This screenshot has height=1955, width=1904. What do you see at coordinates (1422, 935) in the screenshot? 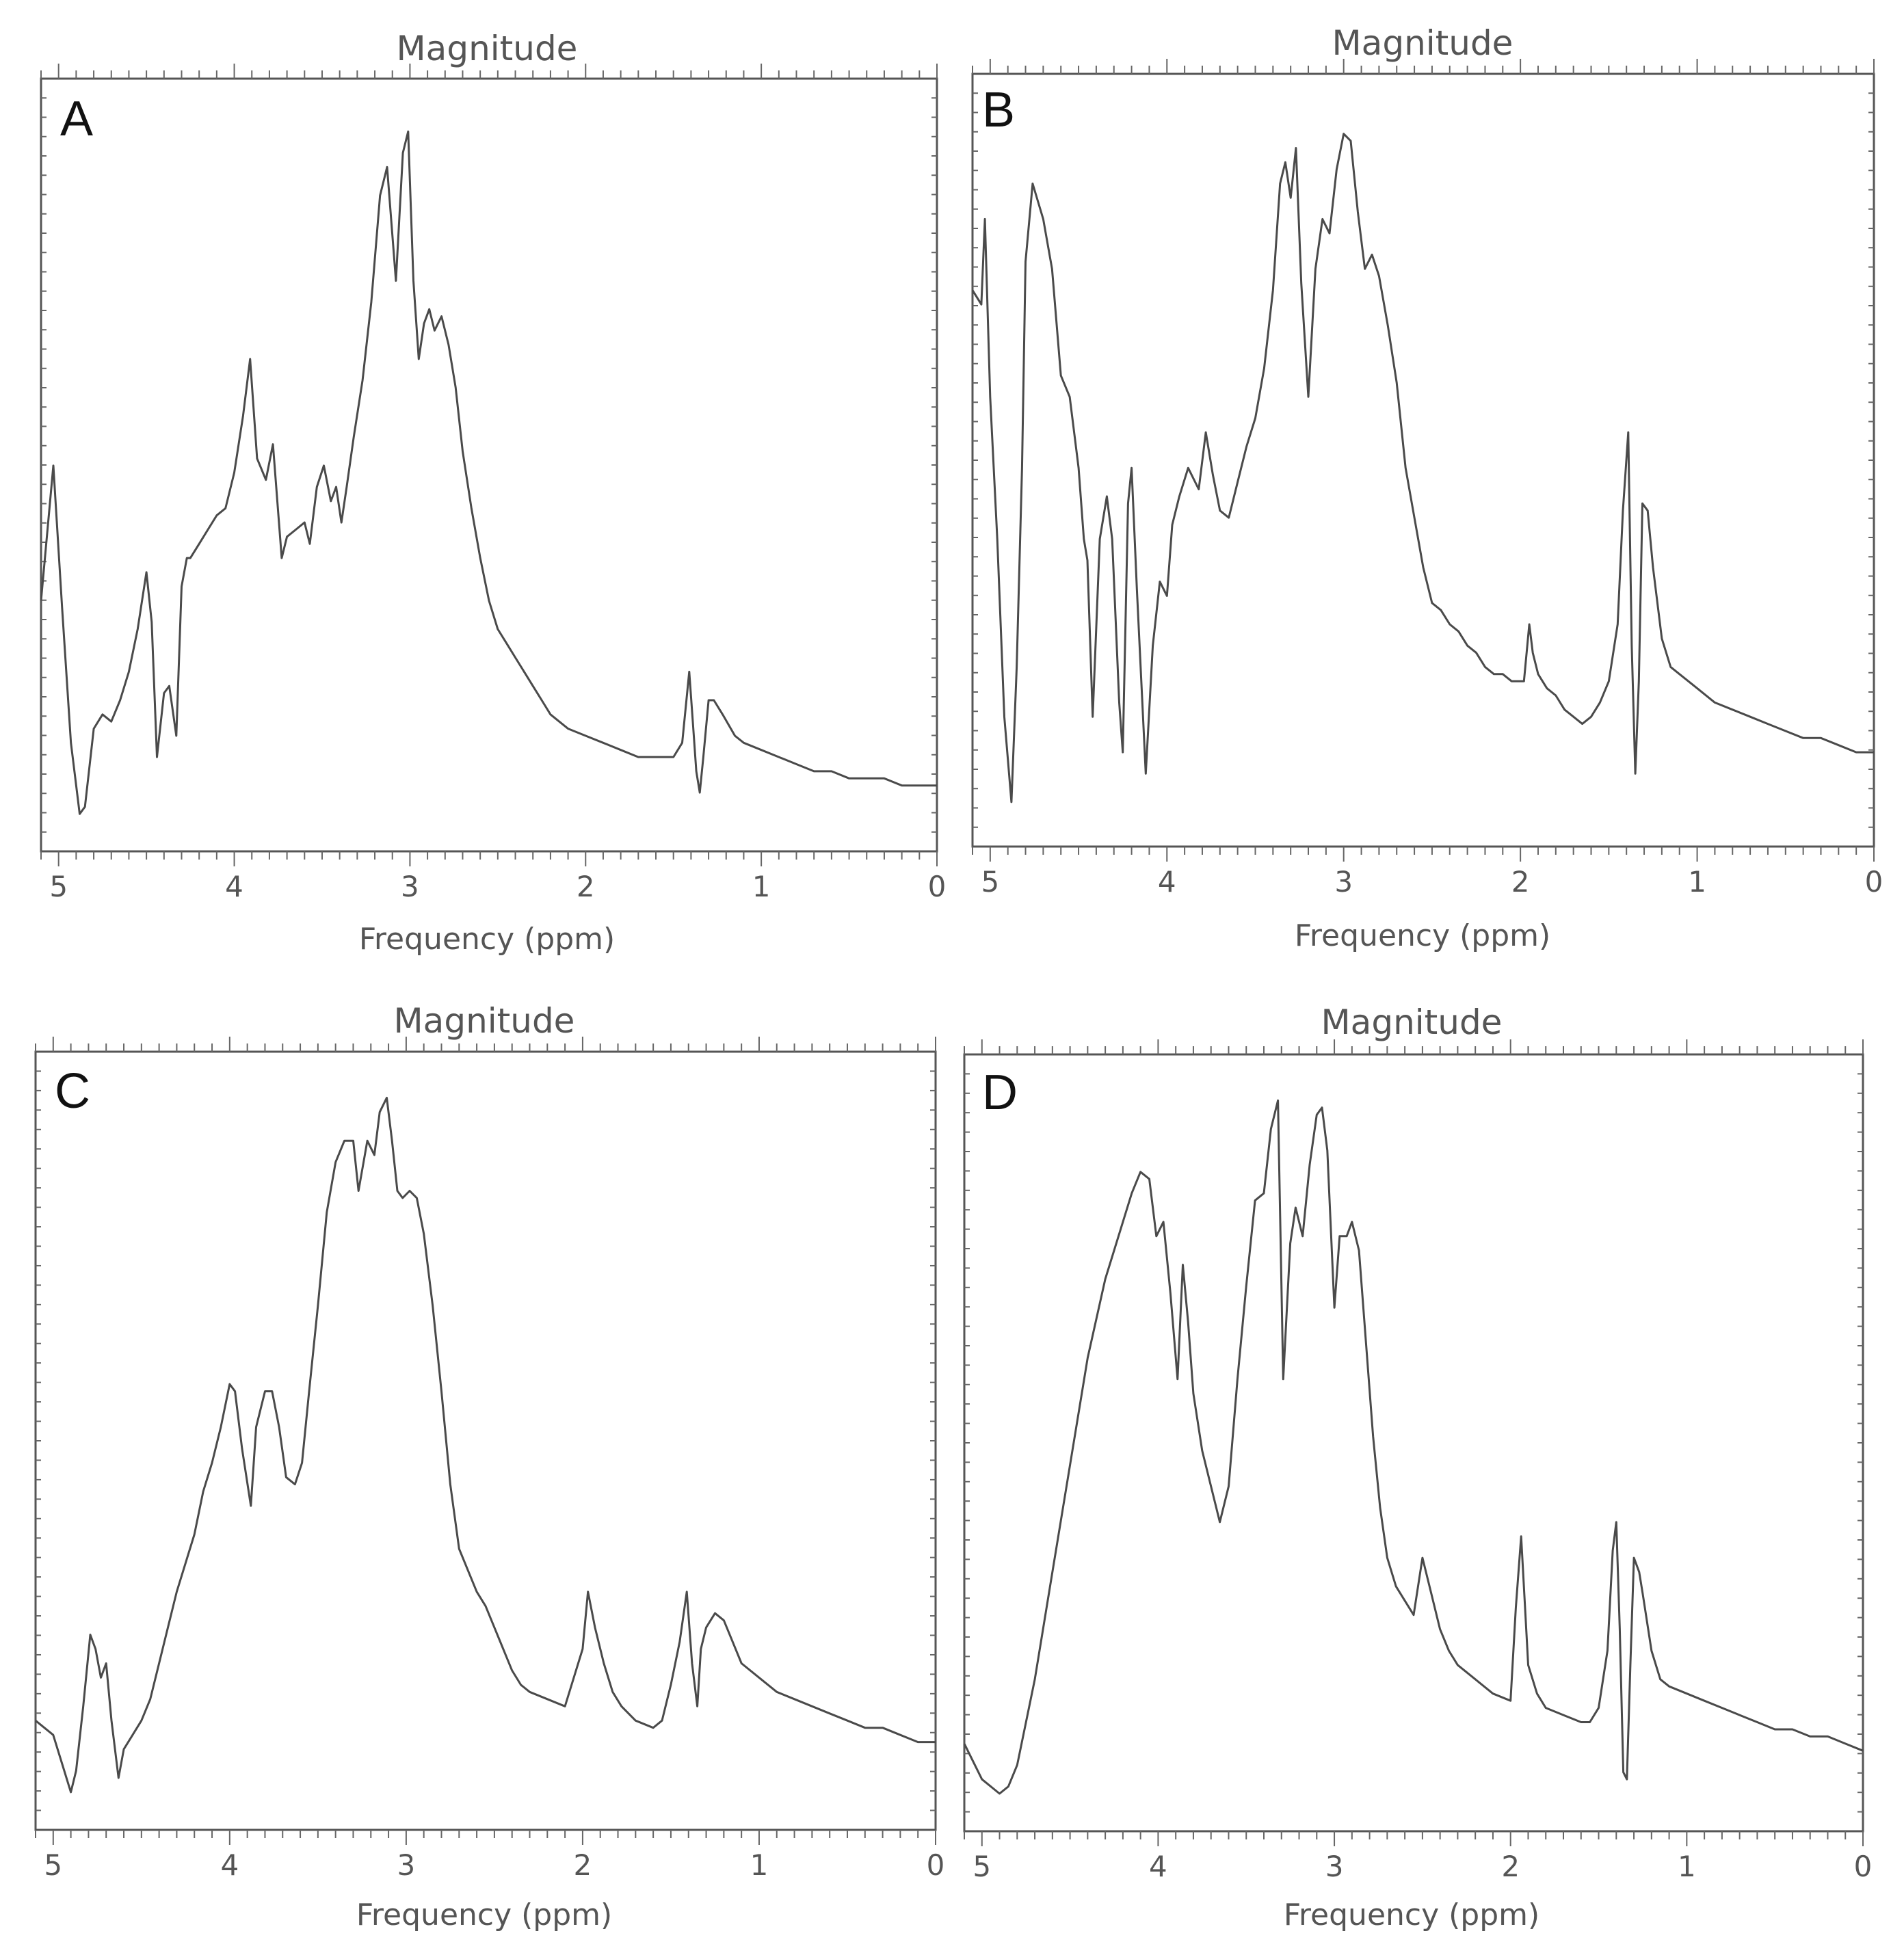
I see `panel-b-x-axis-label: Frequency (ppm)` at bounding box center [1422, 935].